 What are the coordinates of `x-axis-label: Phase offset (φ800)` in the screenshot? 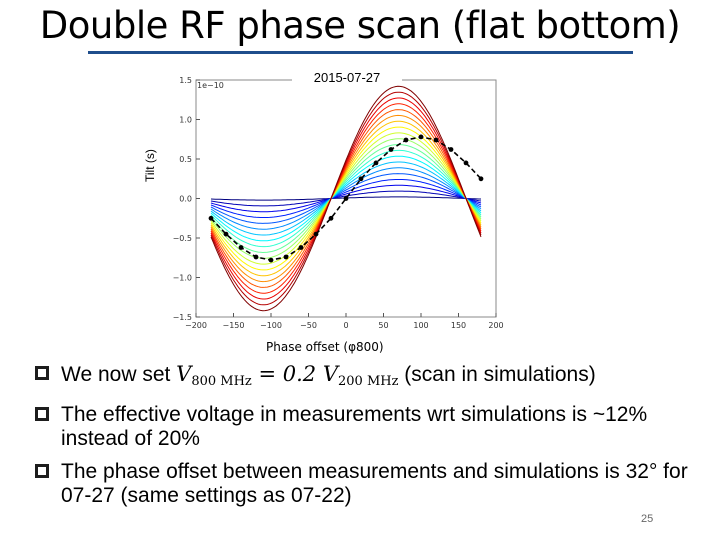 It's located at (325, 347).